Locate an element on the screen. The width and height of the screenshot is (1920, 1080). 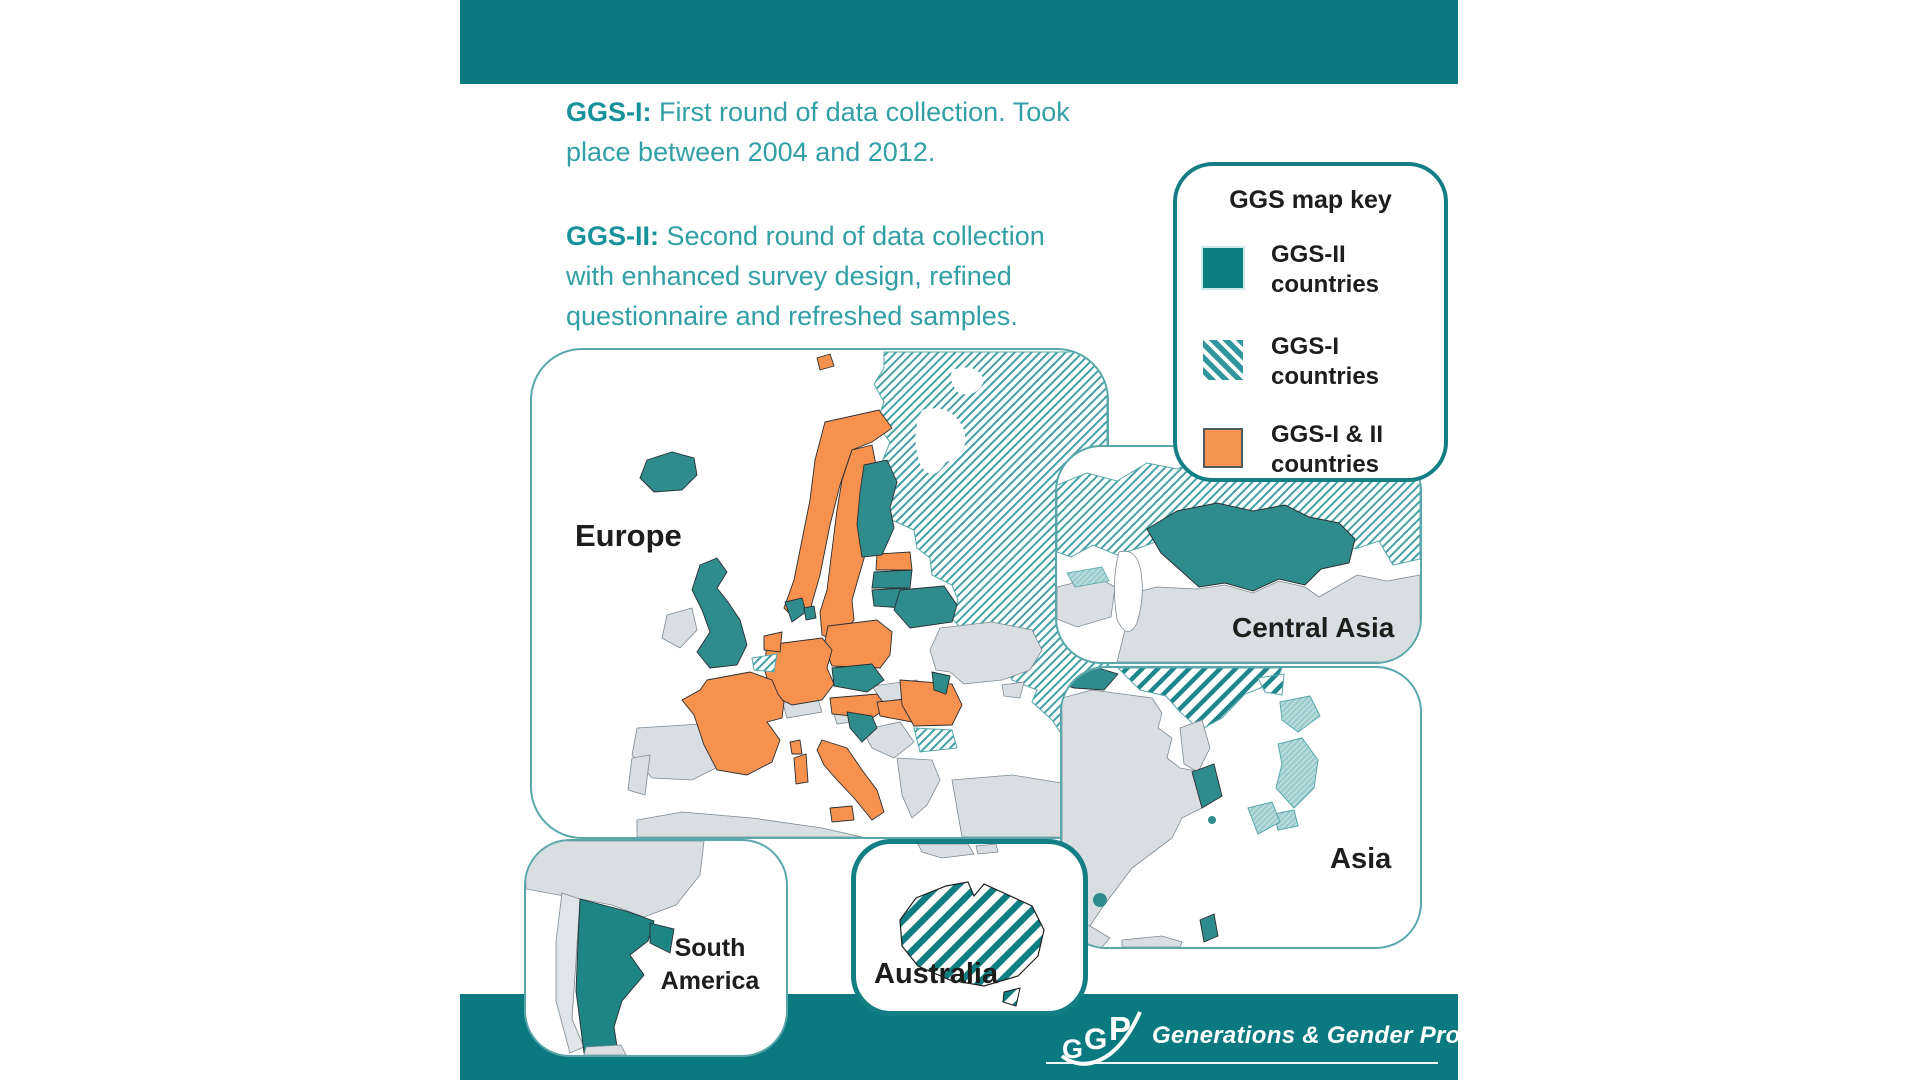
ggs-i-swatch-icon is located at coordinates (1223, 360).